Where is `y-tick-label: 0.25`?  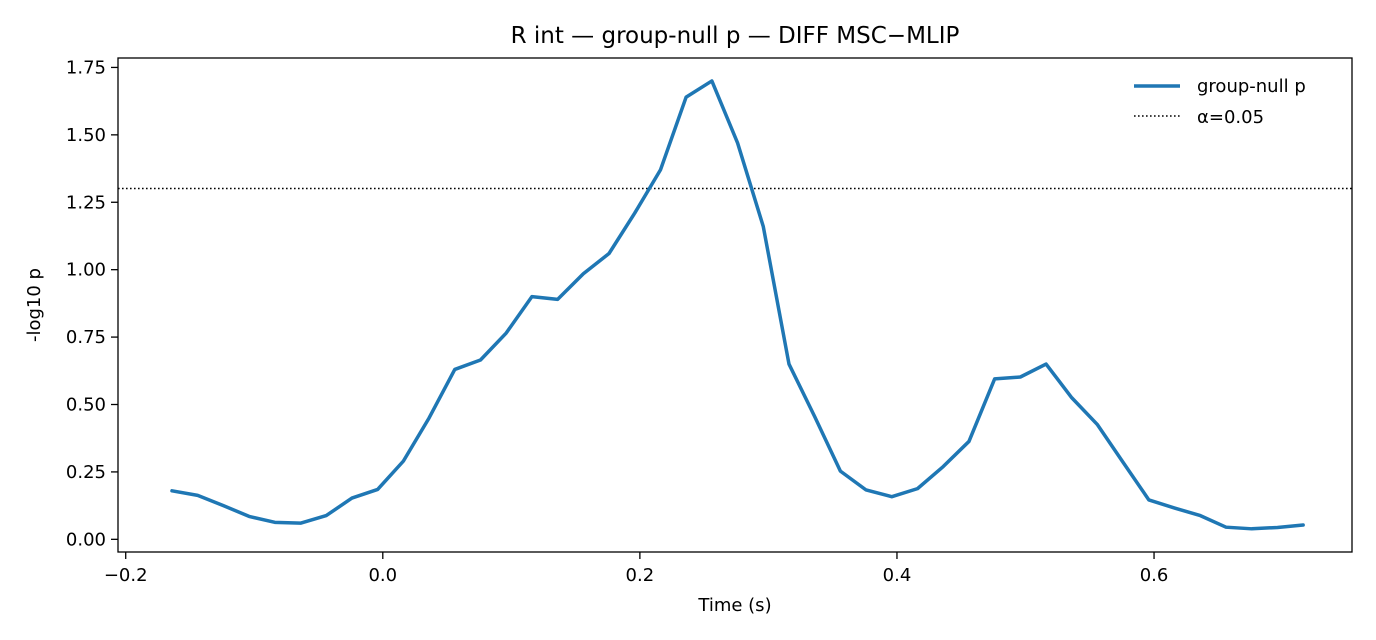
y-tick-label: 0.25 is located at coordinates (86, 472).